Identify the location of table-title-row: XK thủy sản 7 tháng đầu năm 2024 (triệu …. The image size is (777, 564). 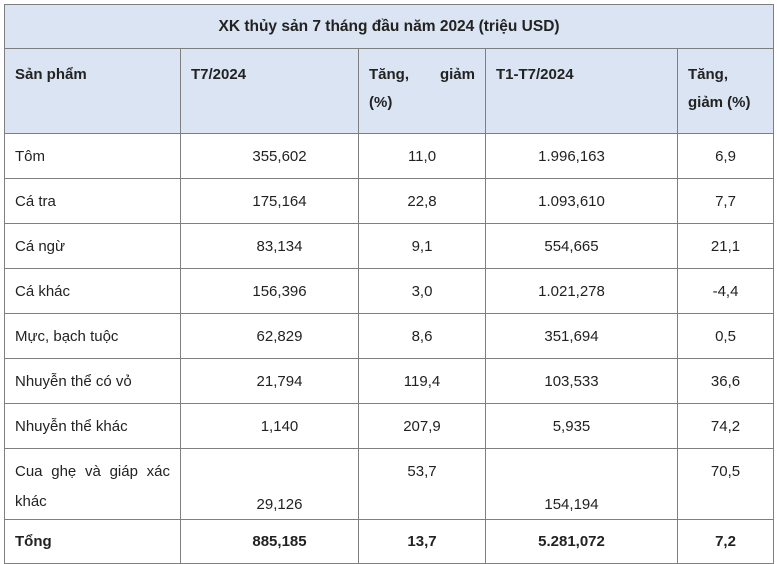
(389, 26).